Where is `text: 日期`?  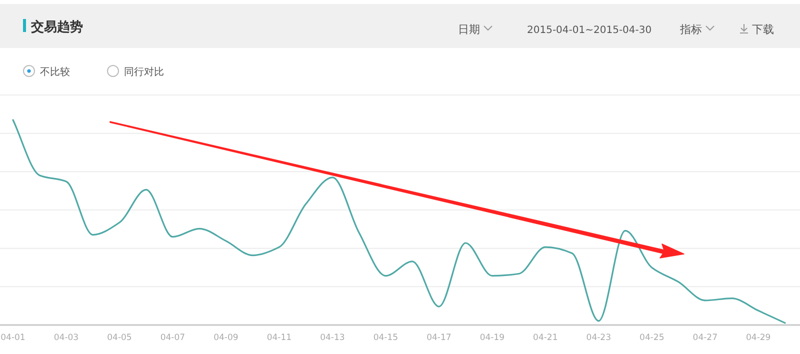
text: 日期 is located at coordinates (469, 29).